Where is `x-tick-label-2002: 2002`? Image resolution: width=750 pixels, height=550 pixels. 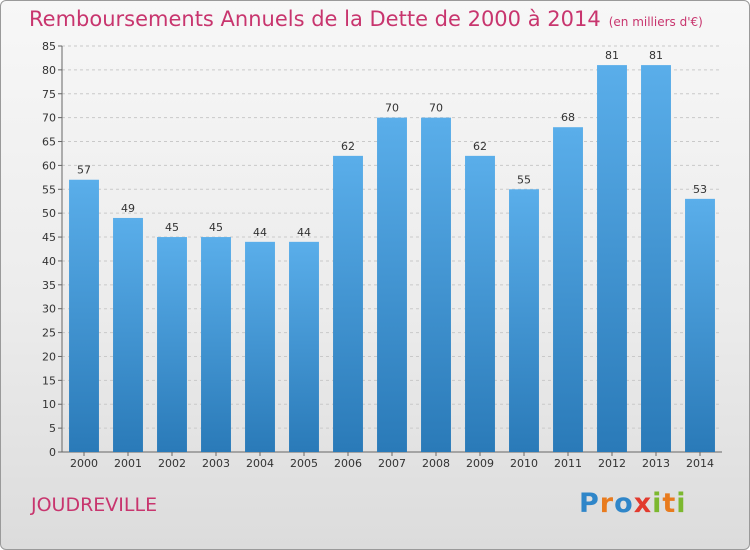
x-tick-label-2002: 2002 is located at coordinates (172, 463).